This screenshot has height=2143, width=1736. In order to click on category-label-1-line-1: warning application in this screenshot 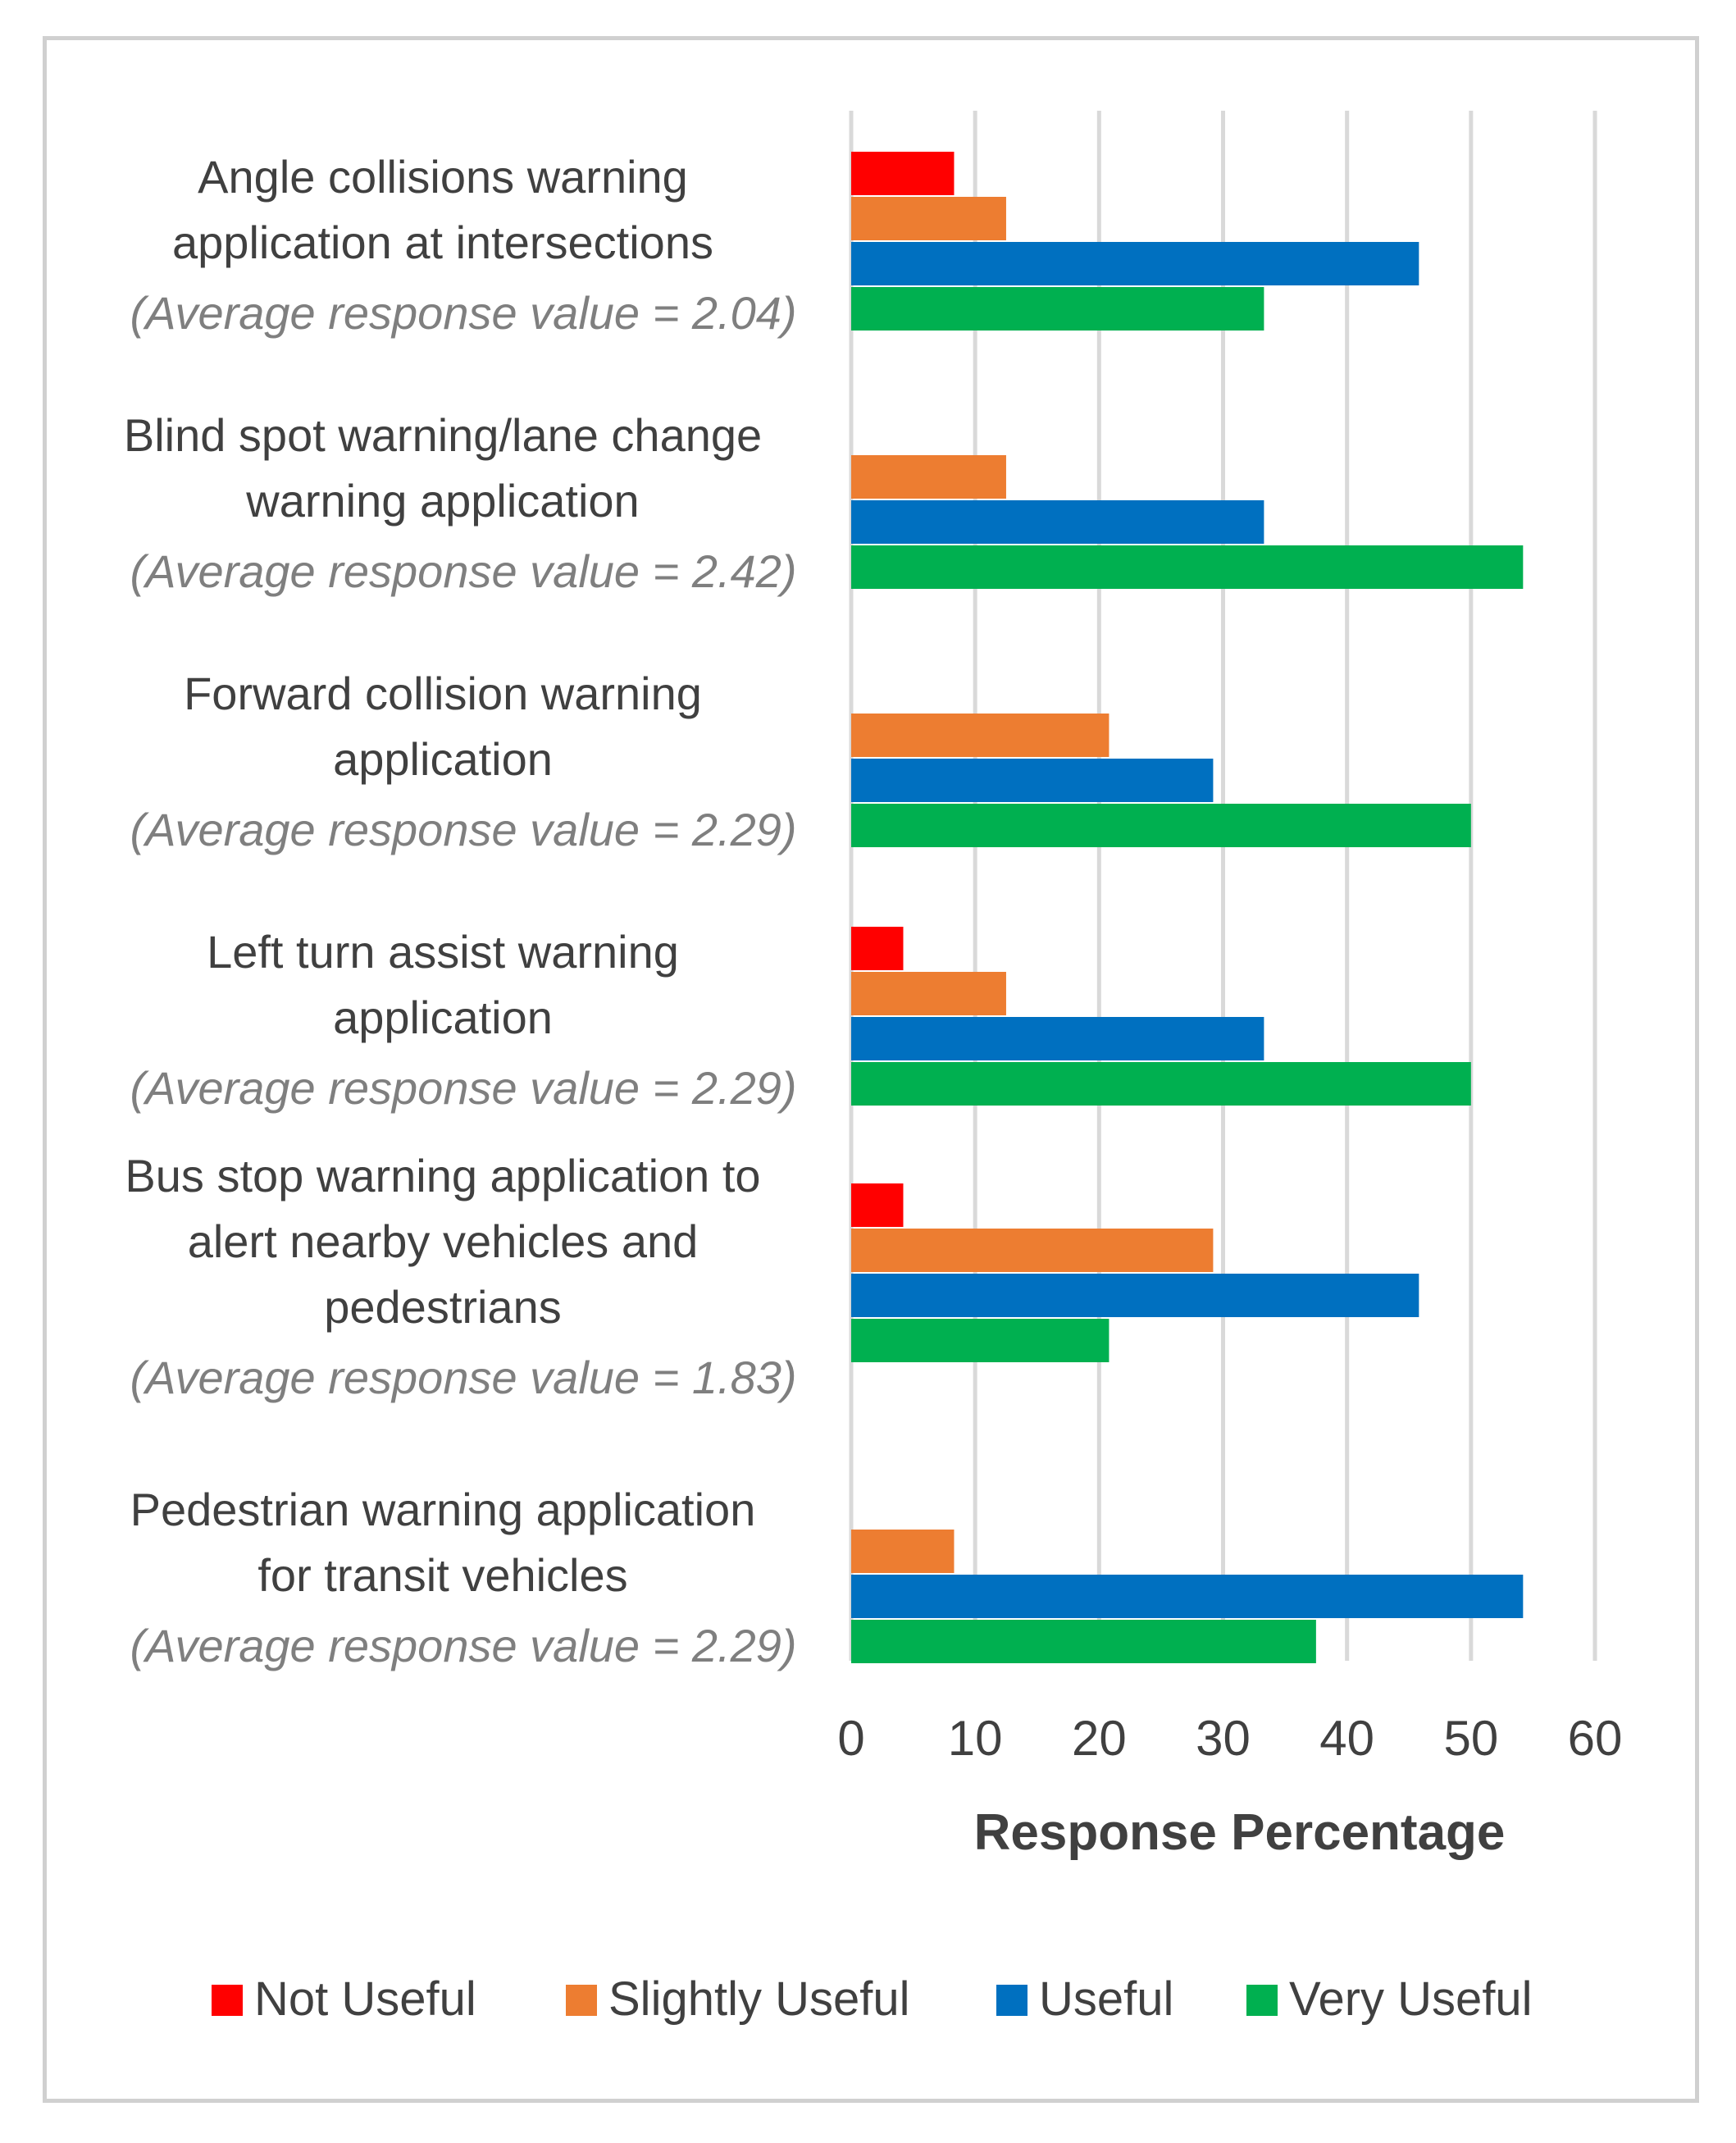, I will do `click(442, 501)`.